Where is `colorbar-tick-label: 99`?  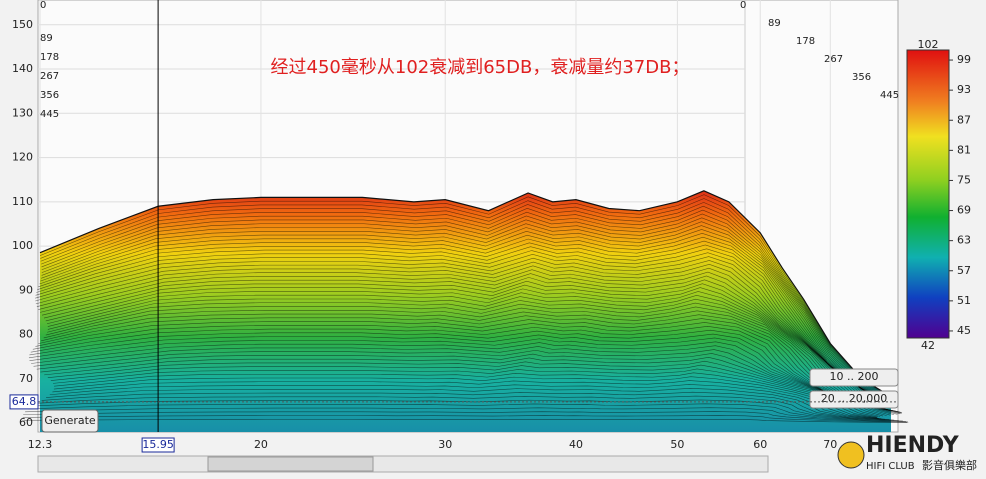
colorbar-tick-label: 99 is located at coordinates (964, 59).